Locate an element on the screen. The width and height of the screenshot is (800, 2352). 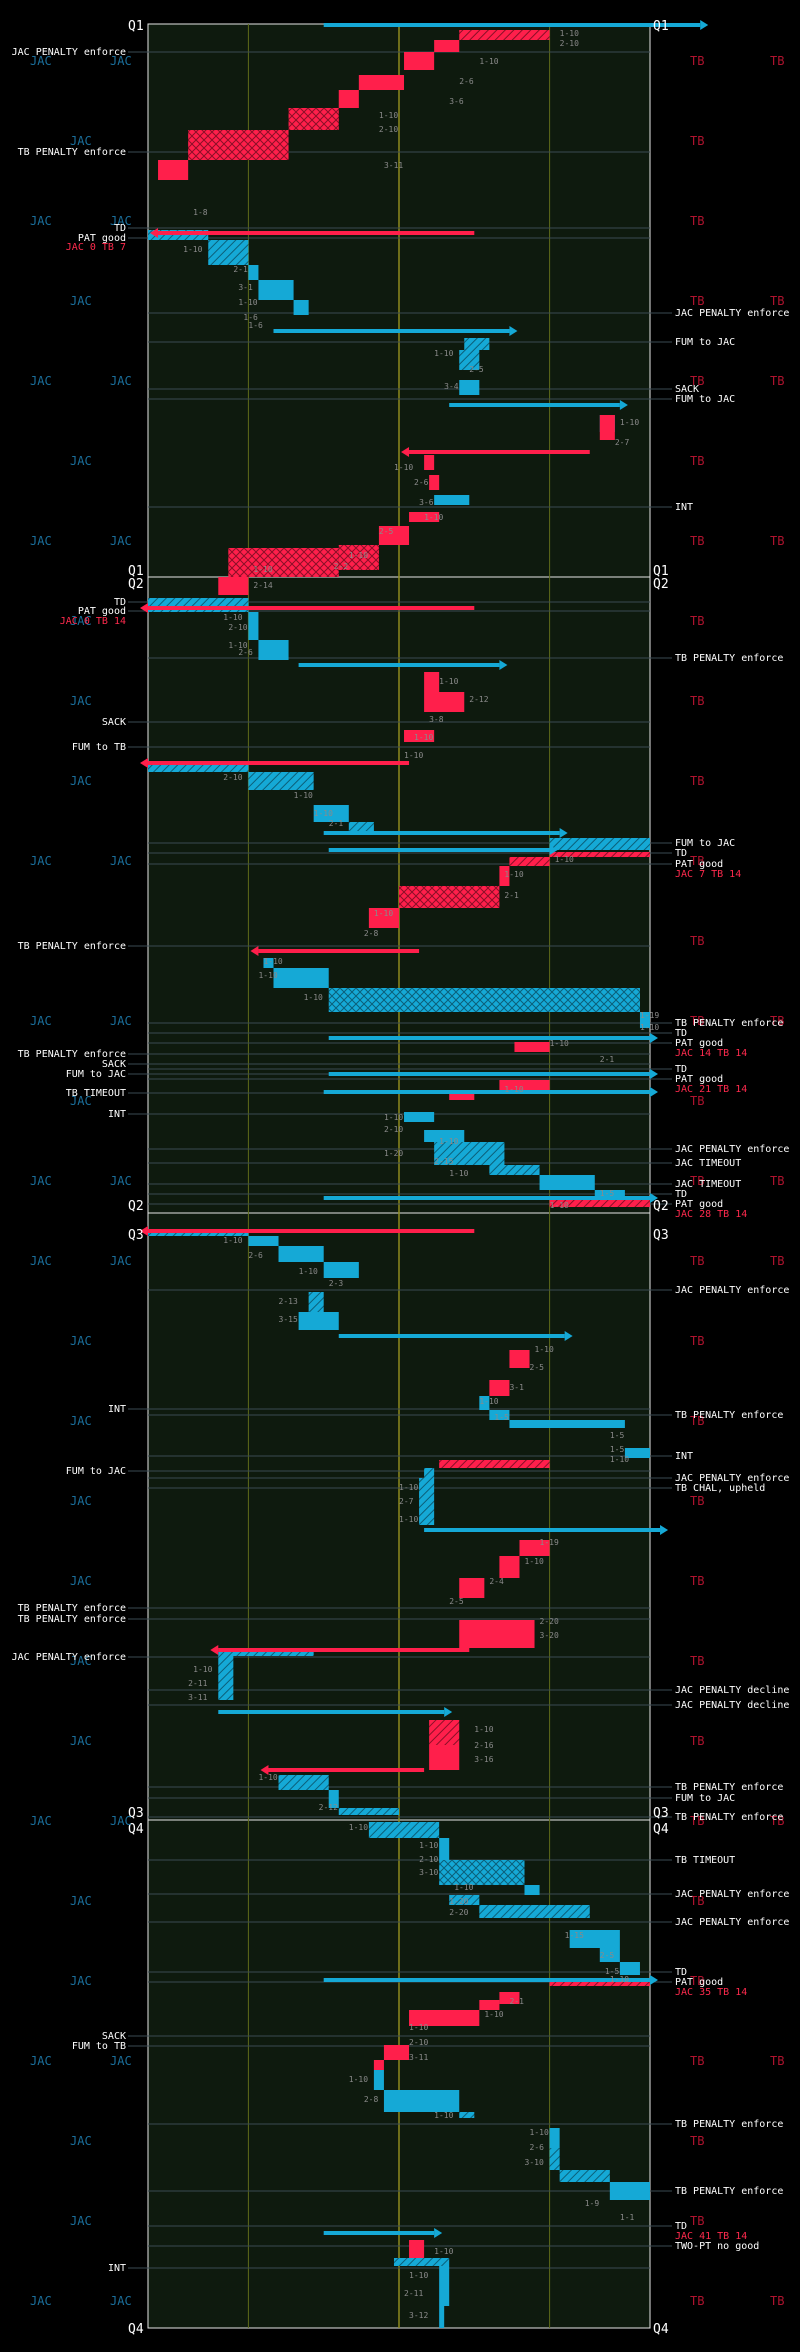
down-distance-label: 2-12 is located at coordinates (328, 1807).